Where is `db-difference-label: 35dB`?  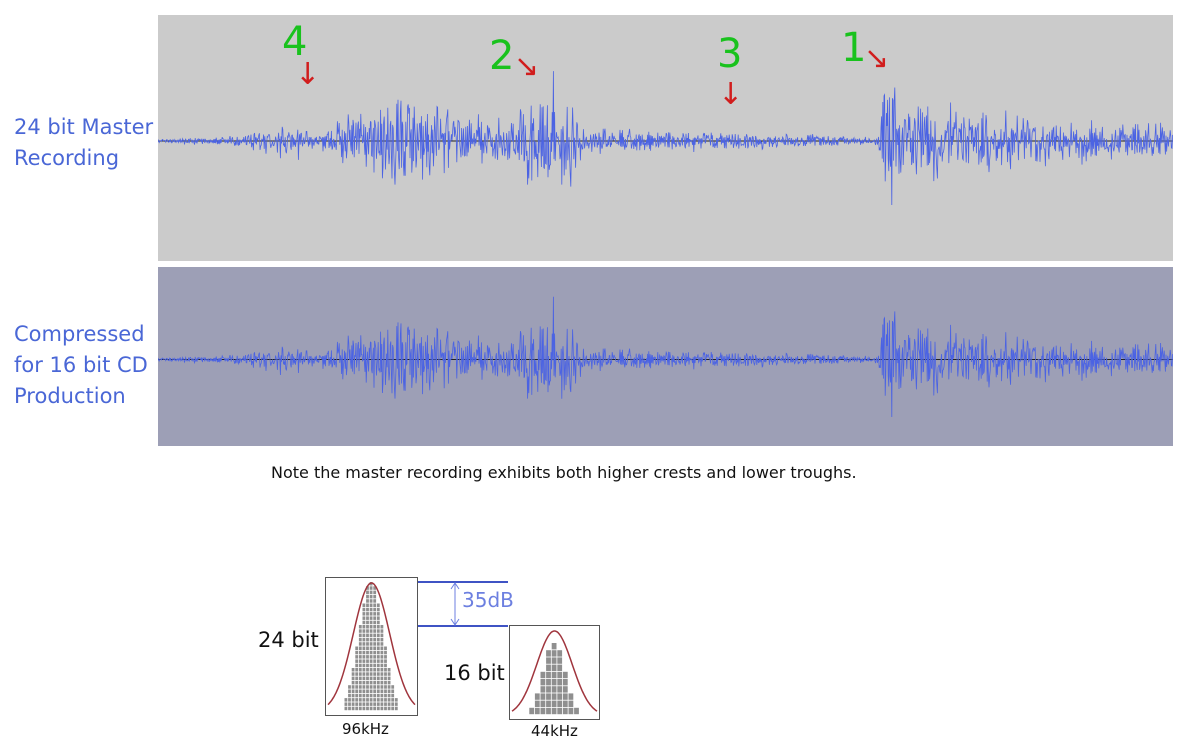
db-difference-label: 35dB is located at coordinates (488, 600).